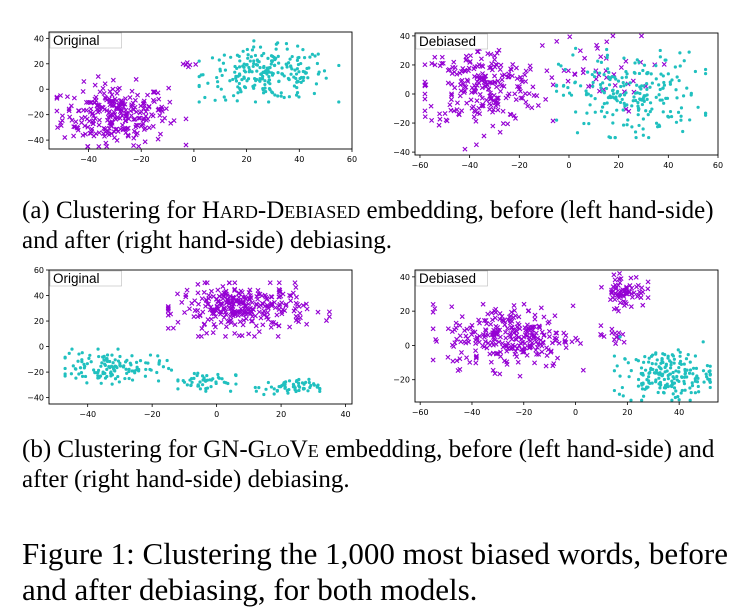 This screenshot has height=616, width=739. What do you see at coordinates (407, 94) in the screenshot?
I see `y-tick-label: 0` at bounding box center [407, 94].